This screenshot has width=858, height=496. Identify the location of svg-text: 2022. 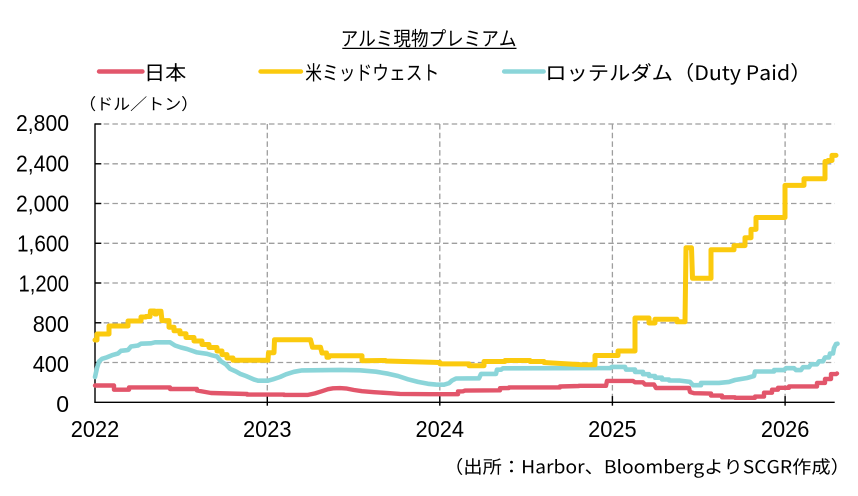
(95, 429).